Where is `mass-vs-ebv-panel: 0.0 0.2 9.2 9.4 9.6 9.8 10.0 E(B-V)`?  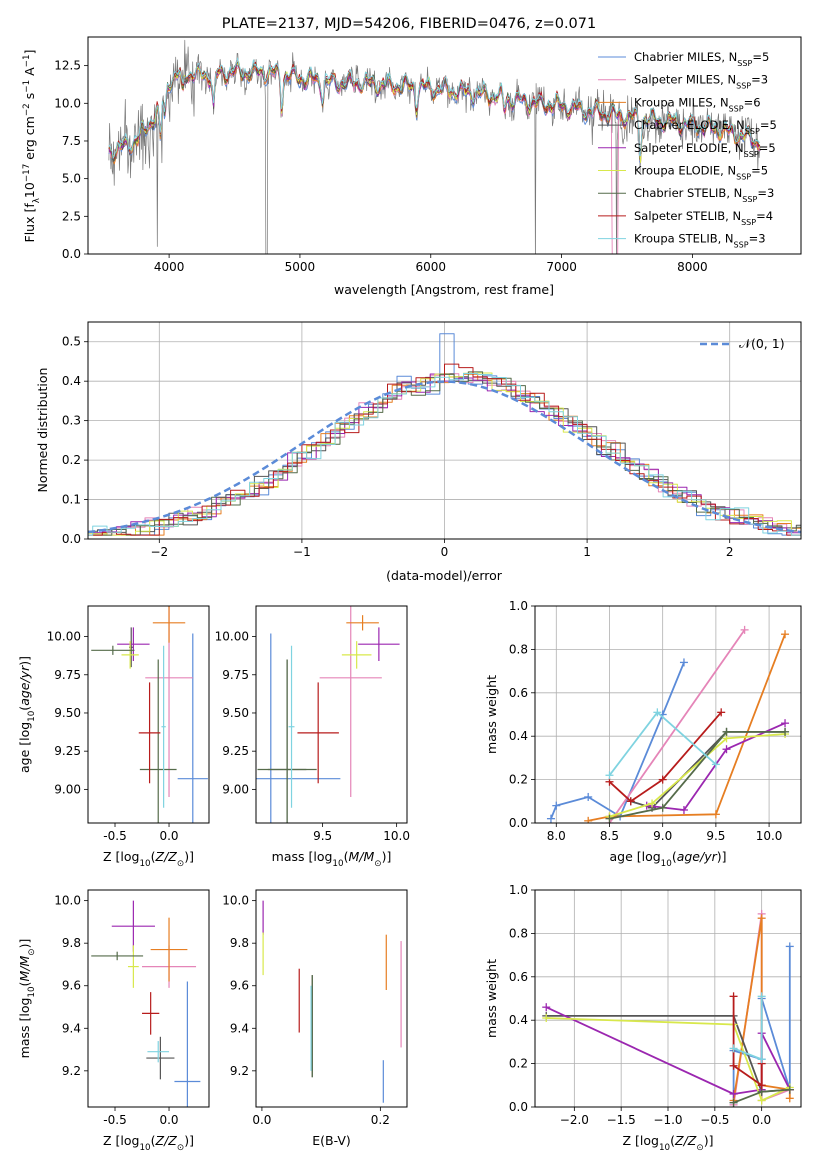 mass-vs-ebv-panel: 0.0 0.2 9.2 9.4 9.6 9.8 10.0 E(B-V) is located at coordinates (312, 1021).